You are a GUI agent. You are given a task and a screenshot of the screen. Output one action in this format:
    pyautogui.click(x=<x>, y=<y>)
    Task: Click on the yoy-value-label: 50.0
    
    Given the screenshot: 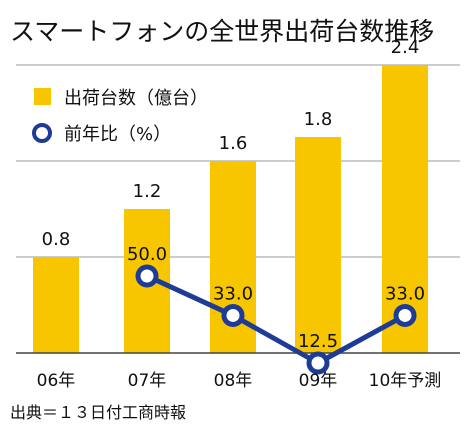 What is the action you would take?
    pyautogui.click(x=147, y=254)
    